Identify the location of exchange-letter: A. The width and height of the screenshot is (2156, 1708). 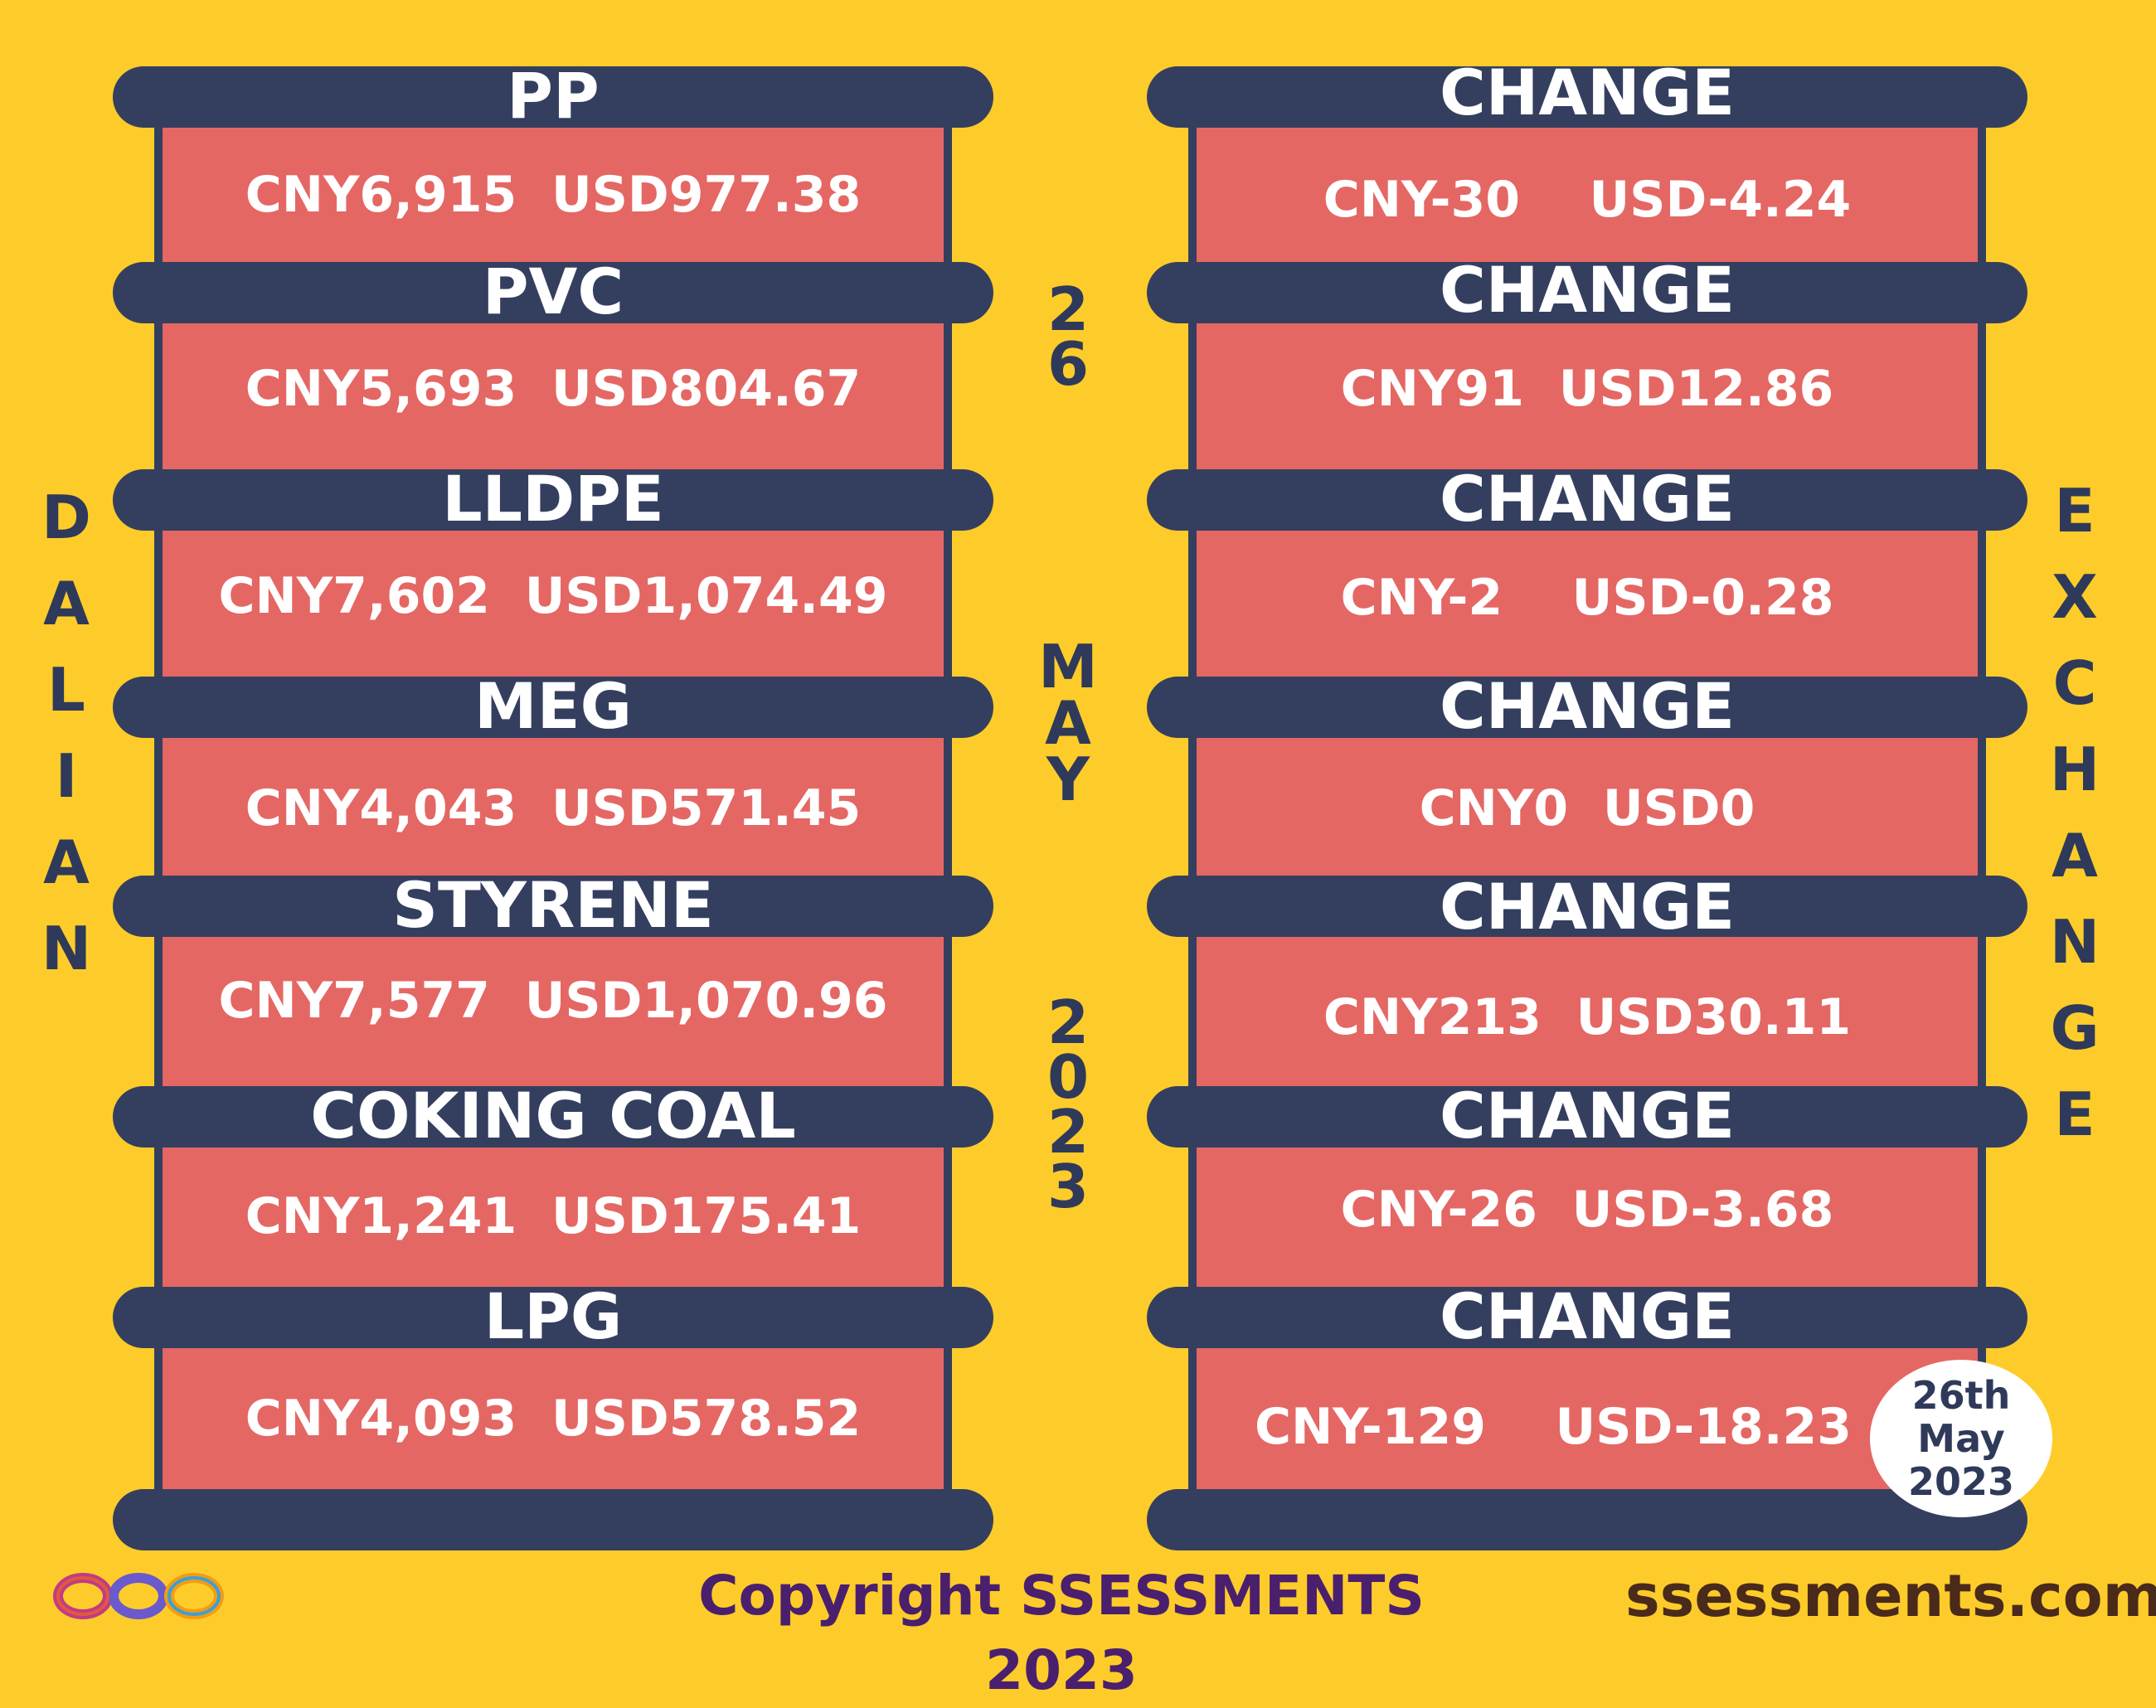
(2075, 855).